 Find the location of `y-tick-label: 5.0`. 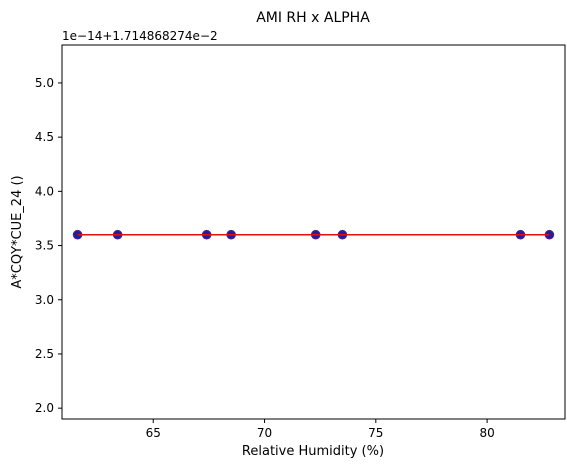

y-tick-label: 5.0 is located at coordinates (44, 83).